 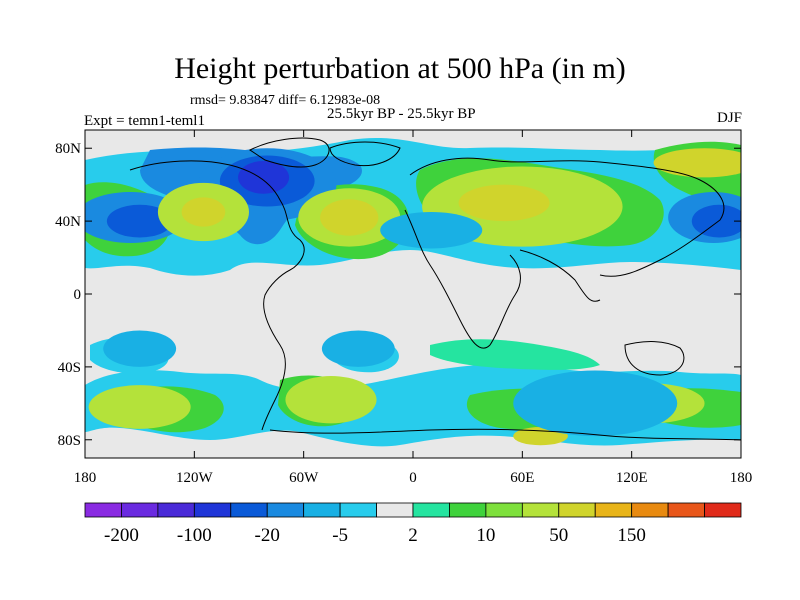 What do you see at coordinates (485, 535) in the screenshot?
I see `colorbar-label: 10` at bounding box center [485, 535].